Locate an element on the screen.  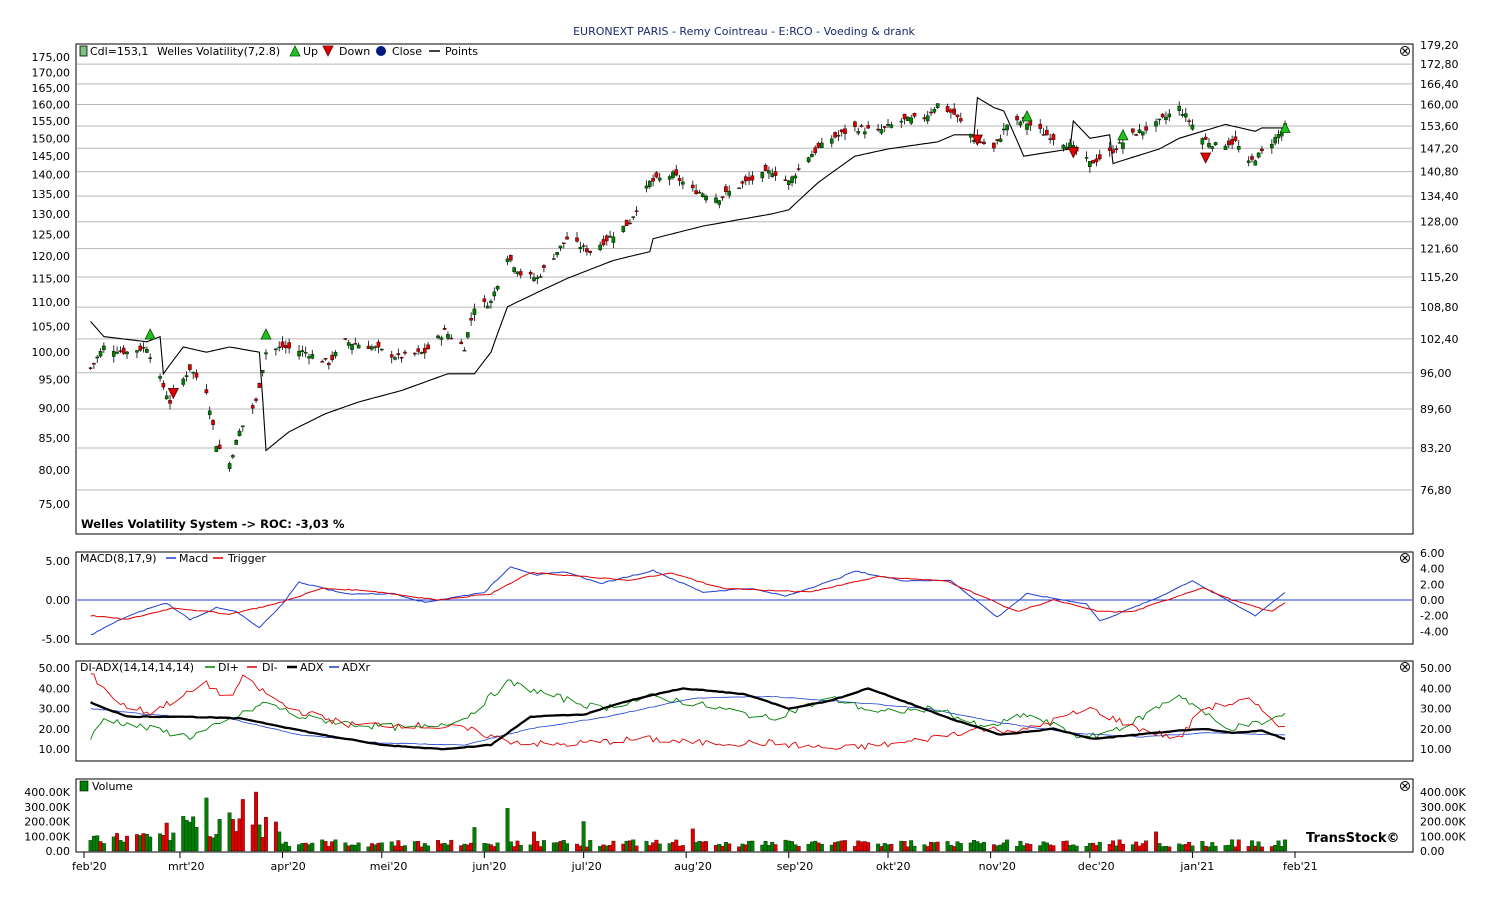
price-right-tick-label: 89,60 is located at coordinates (1436, 409).